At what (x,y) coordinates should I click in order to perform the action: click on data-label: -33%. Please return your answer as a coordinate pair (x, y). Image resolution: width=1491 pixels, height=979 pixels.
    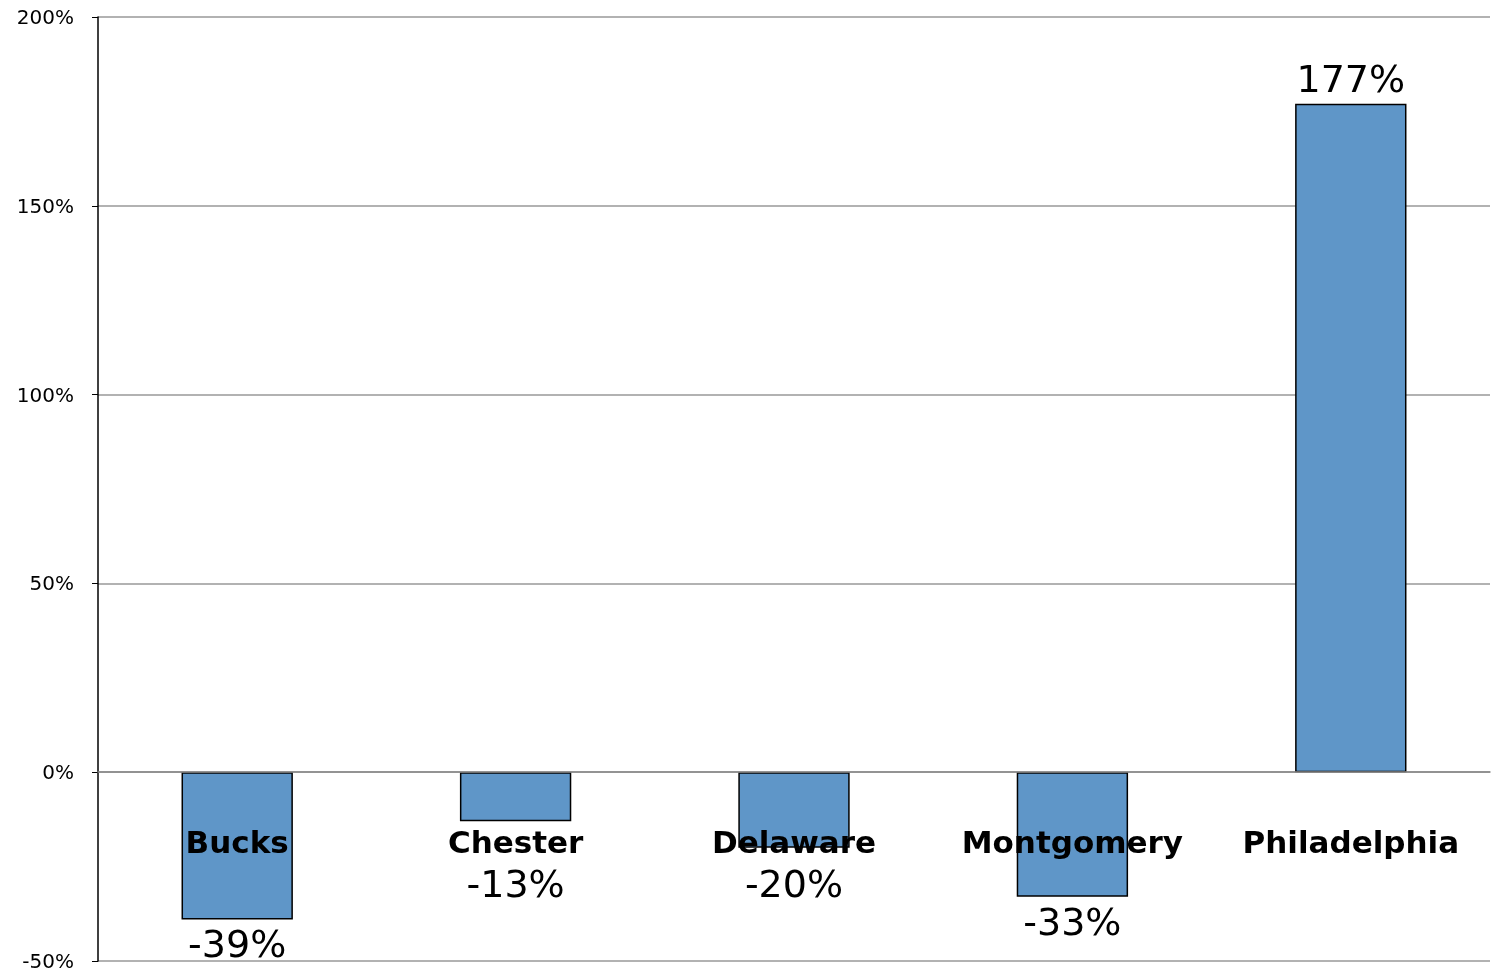
    Looking at the image, I should click on (1072, 921).